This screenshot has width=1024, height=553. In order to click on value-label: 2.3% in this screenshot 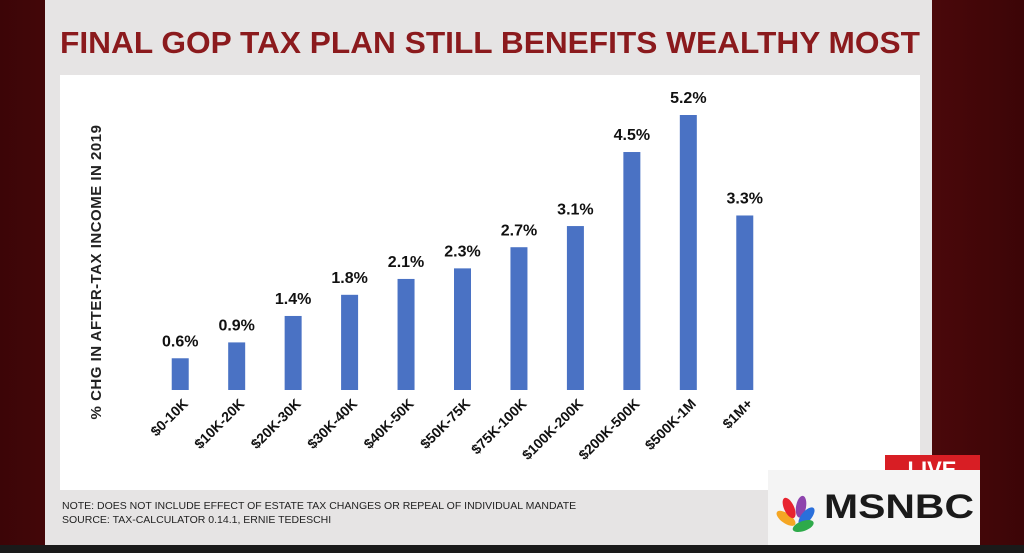, I will do `click(462, 252)`.